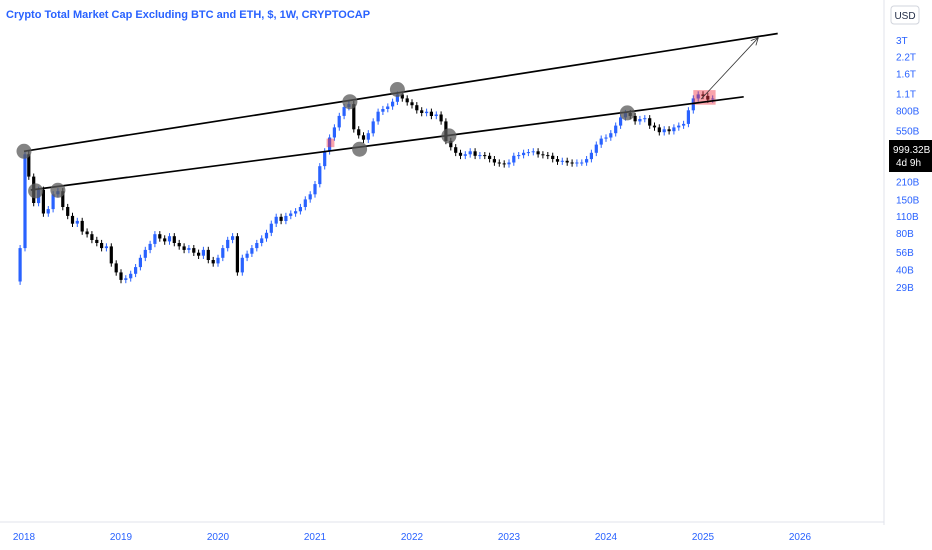 Image resolution: width=932 pixels, height=550 pixels. Describe the element at coordinates (910, 156) in the screenshot. I see `last-price-badge: 999.32B 4d 9h` at that location.